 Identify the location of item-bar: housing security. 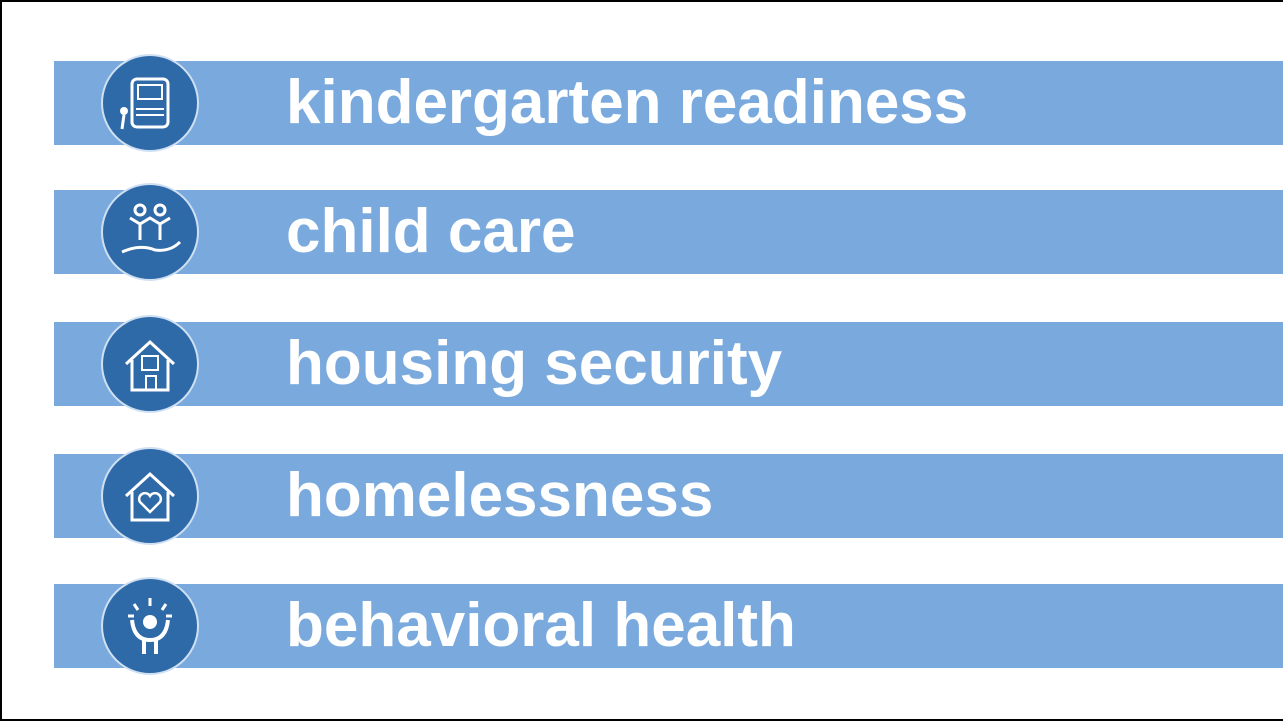
(668, 364).